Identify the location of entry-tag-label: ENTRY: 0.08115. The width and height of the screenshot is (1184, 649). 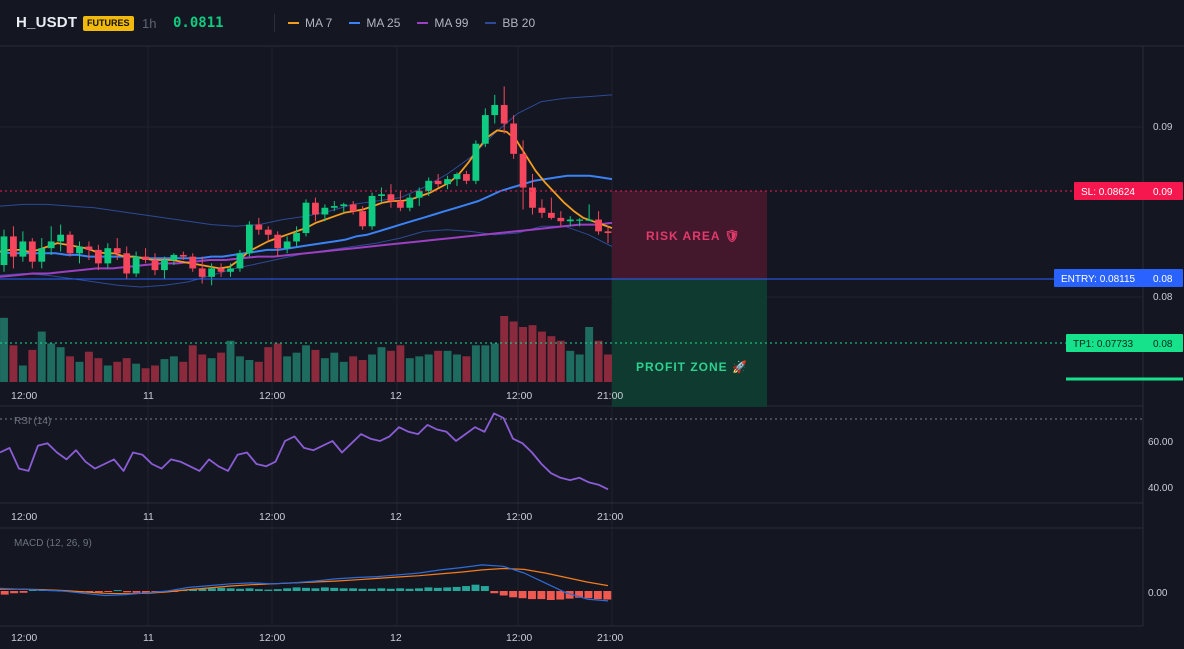
(1098, 279).